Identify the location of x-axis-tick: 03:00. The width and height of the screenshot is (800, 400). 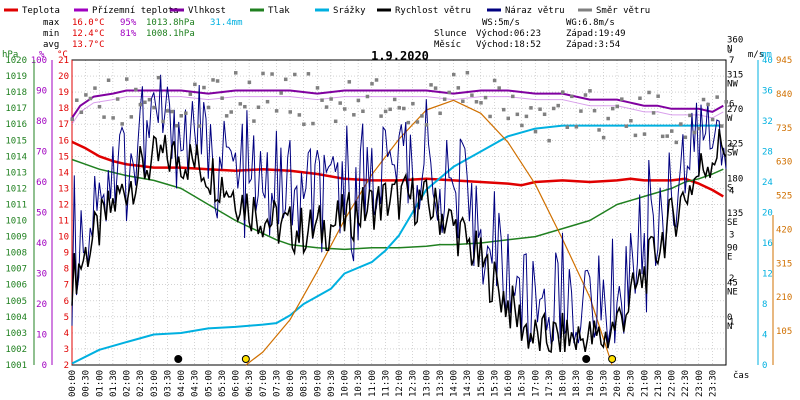
(155, 383).